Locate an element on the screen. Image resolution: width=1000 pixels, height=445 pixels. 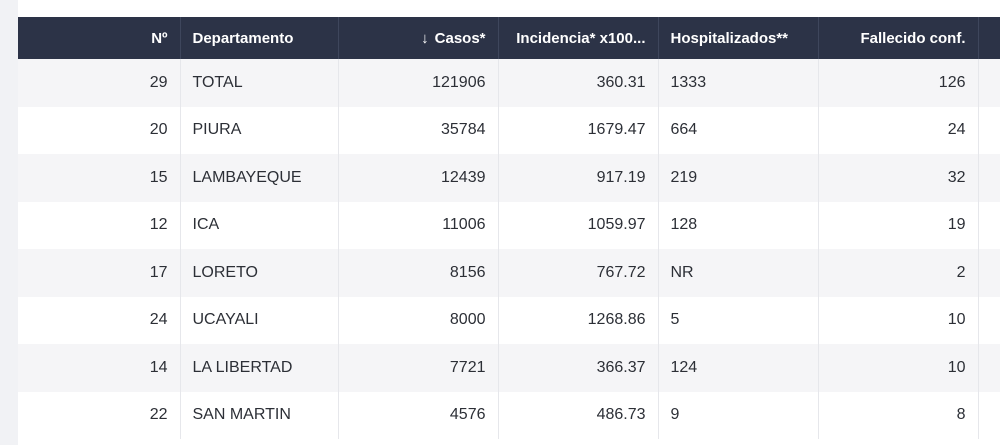
cell-departamento: SAN MARTIN is located at coordinates (259, 415).